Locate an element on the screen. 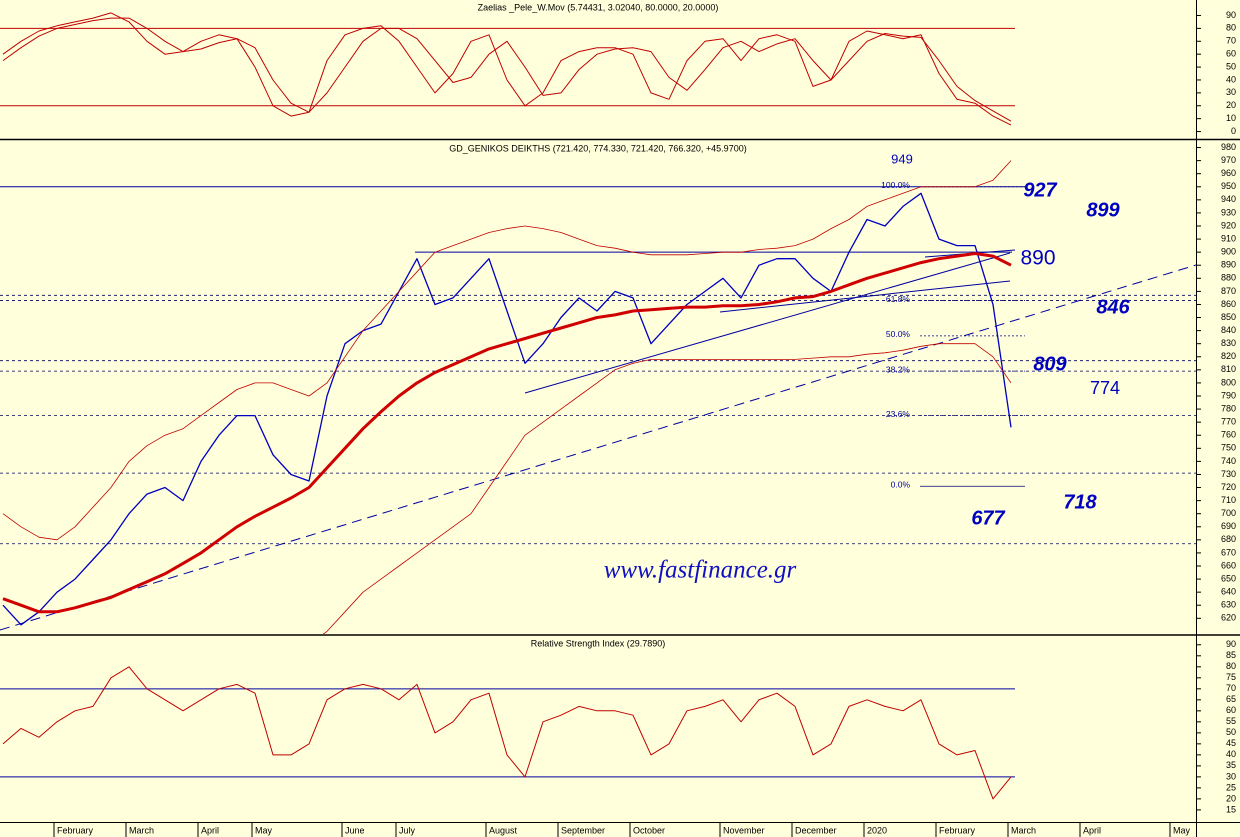 The height and width of the screenshot is (837, 1240). fib-label: 23.6% is located at coordinates (898, 414).